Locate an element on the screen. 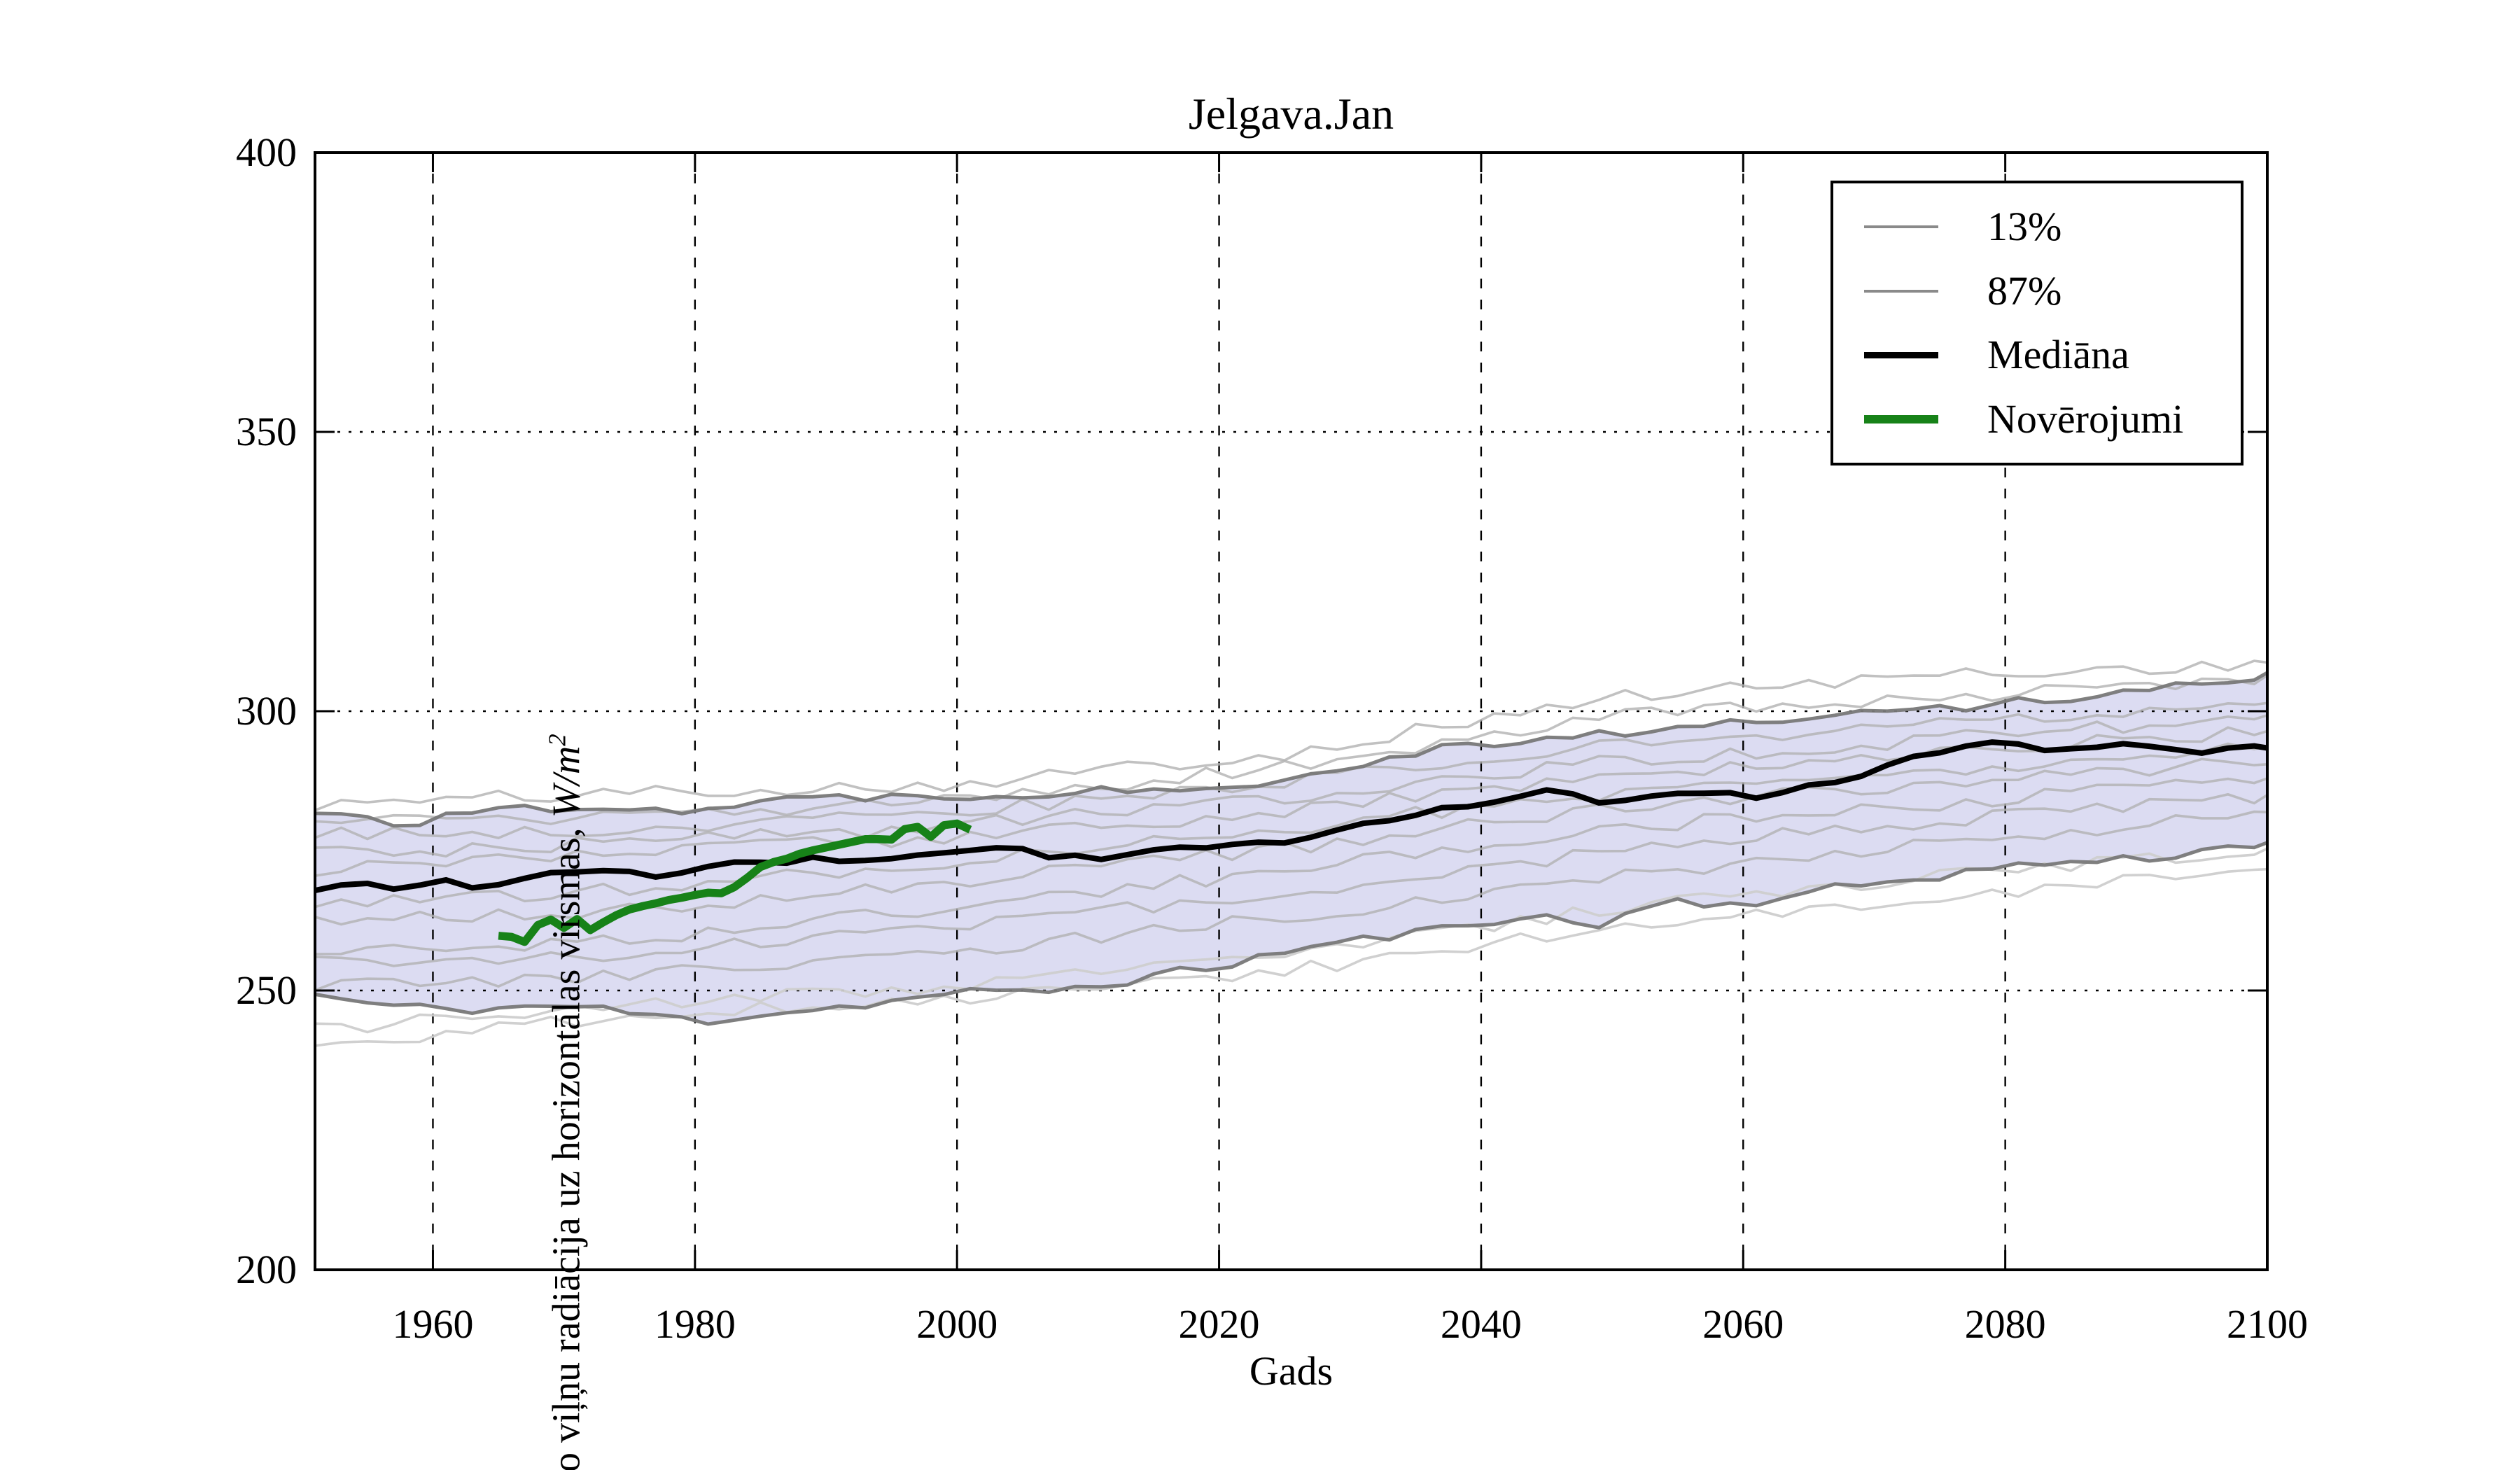 Image resolution: width=2520 pixels, height=1470 pixels. percentile-87-line is located at coordinates (1291, 749).